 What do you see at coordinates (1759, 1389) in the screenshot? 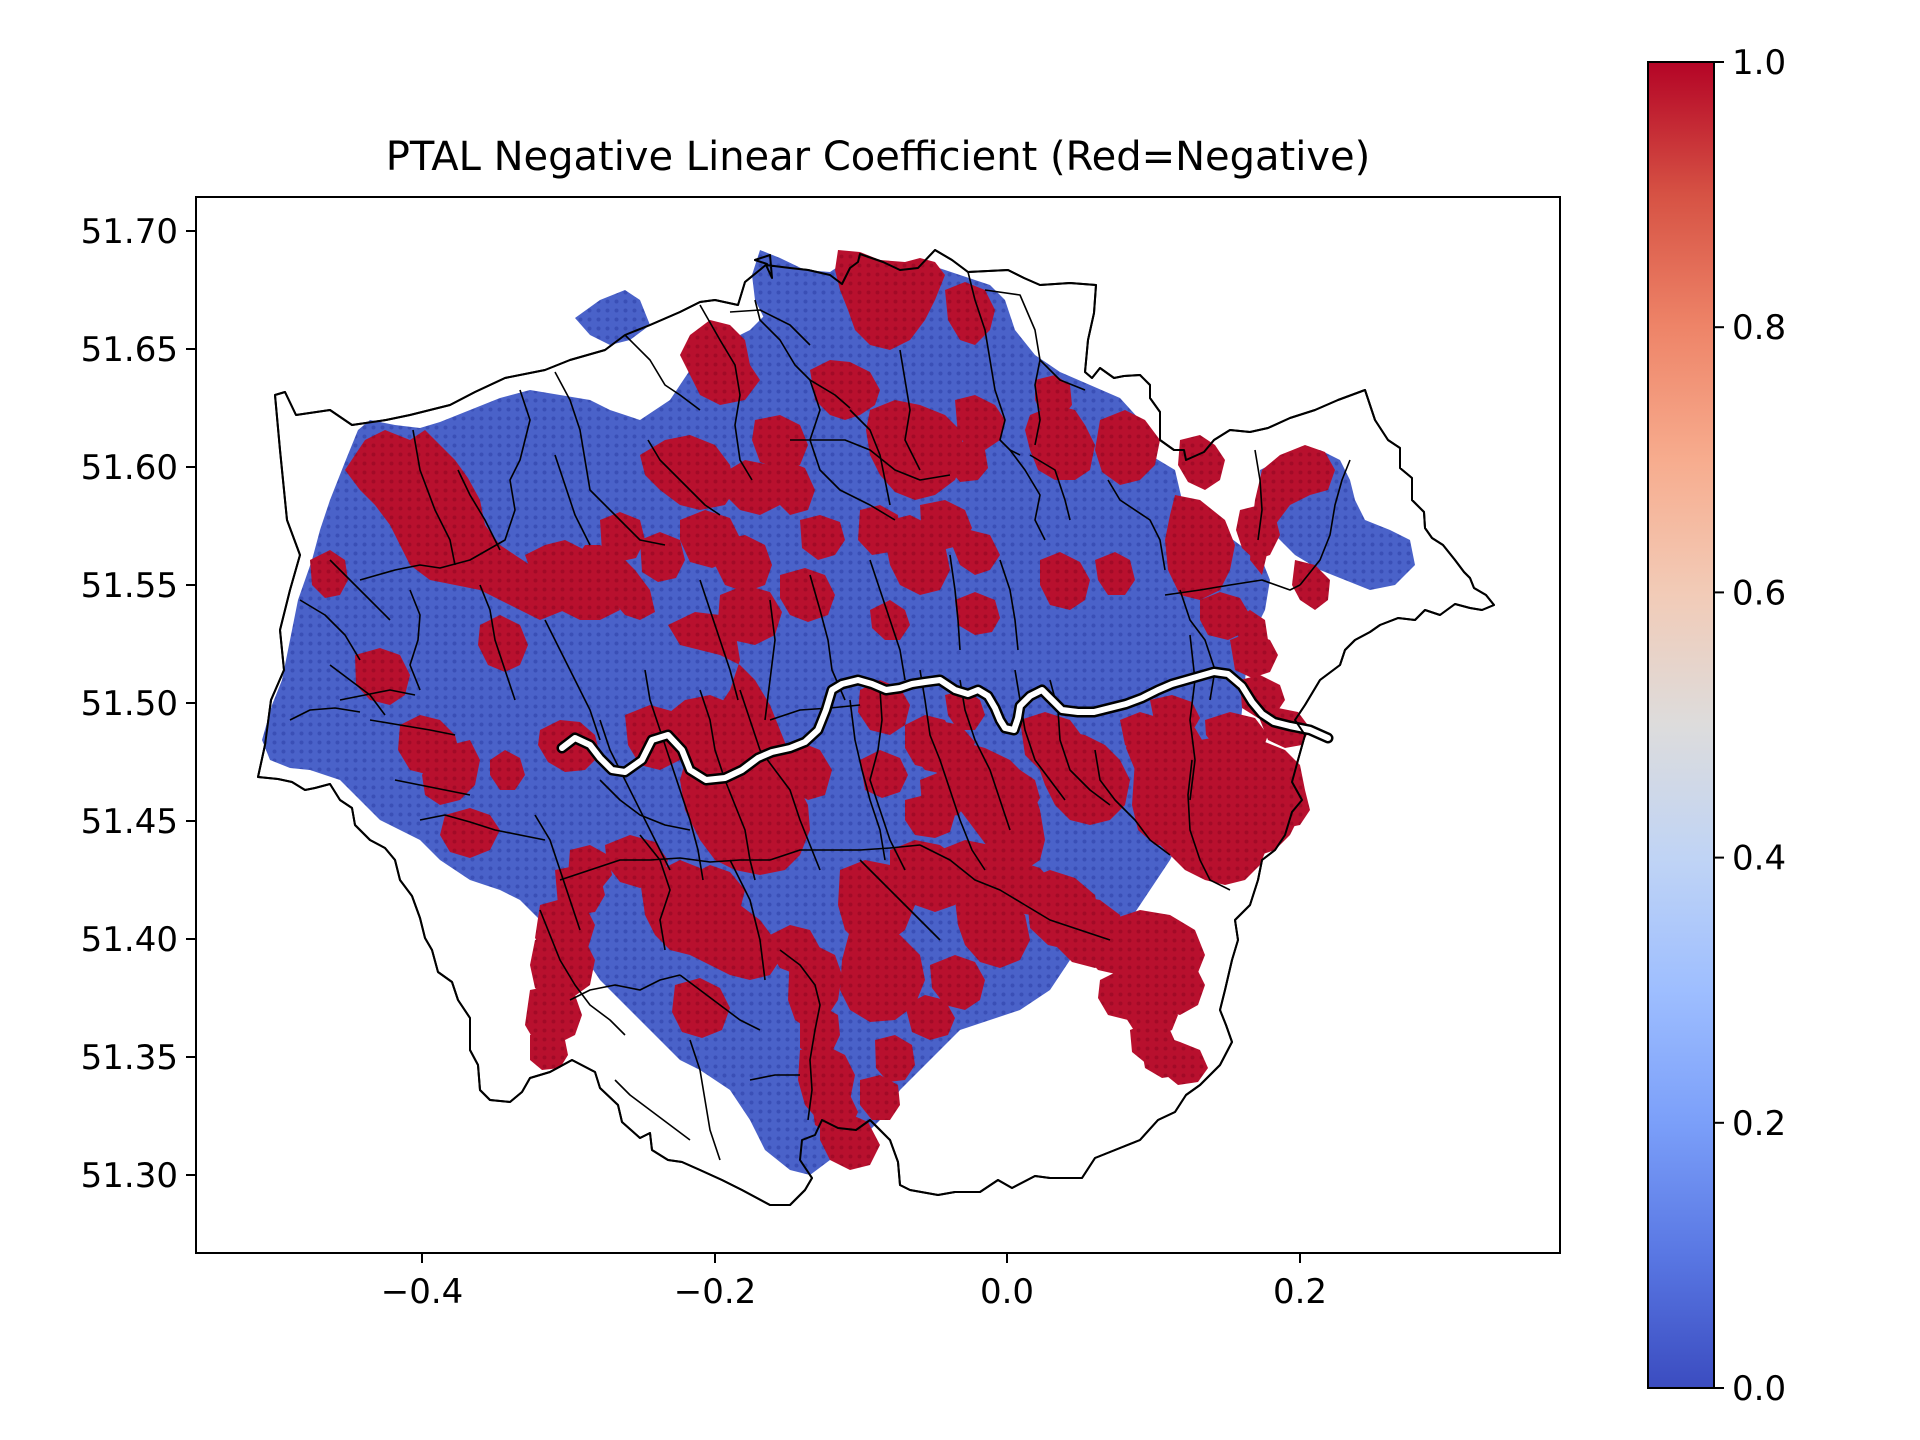
I see `colorbar-tick-label: 0.0` at bounding box center [1759, 1389].